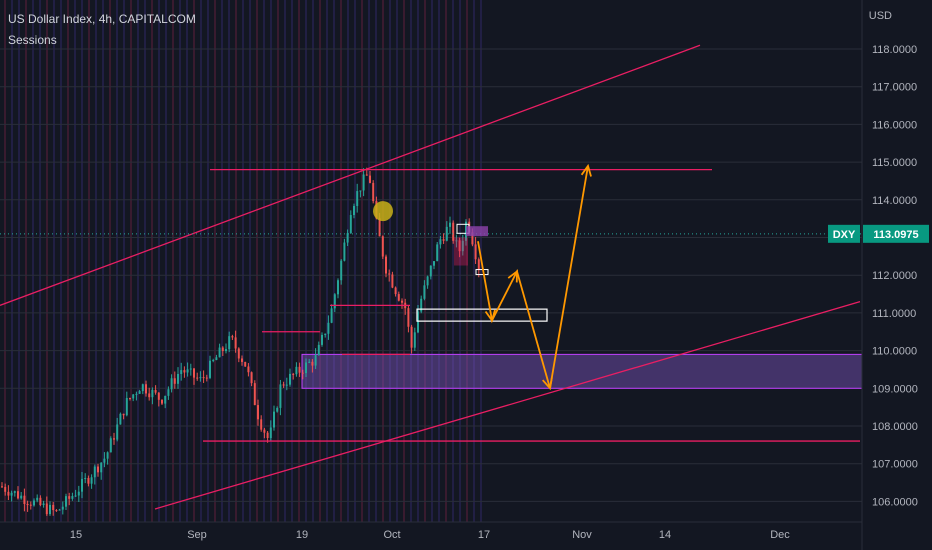 Image resolution: width=932 pixels, height=550 pixels. I want to click on arrow-head-up, so click(586, 170).